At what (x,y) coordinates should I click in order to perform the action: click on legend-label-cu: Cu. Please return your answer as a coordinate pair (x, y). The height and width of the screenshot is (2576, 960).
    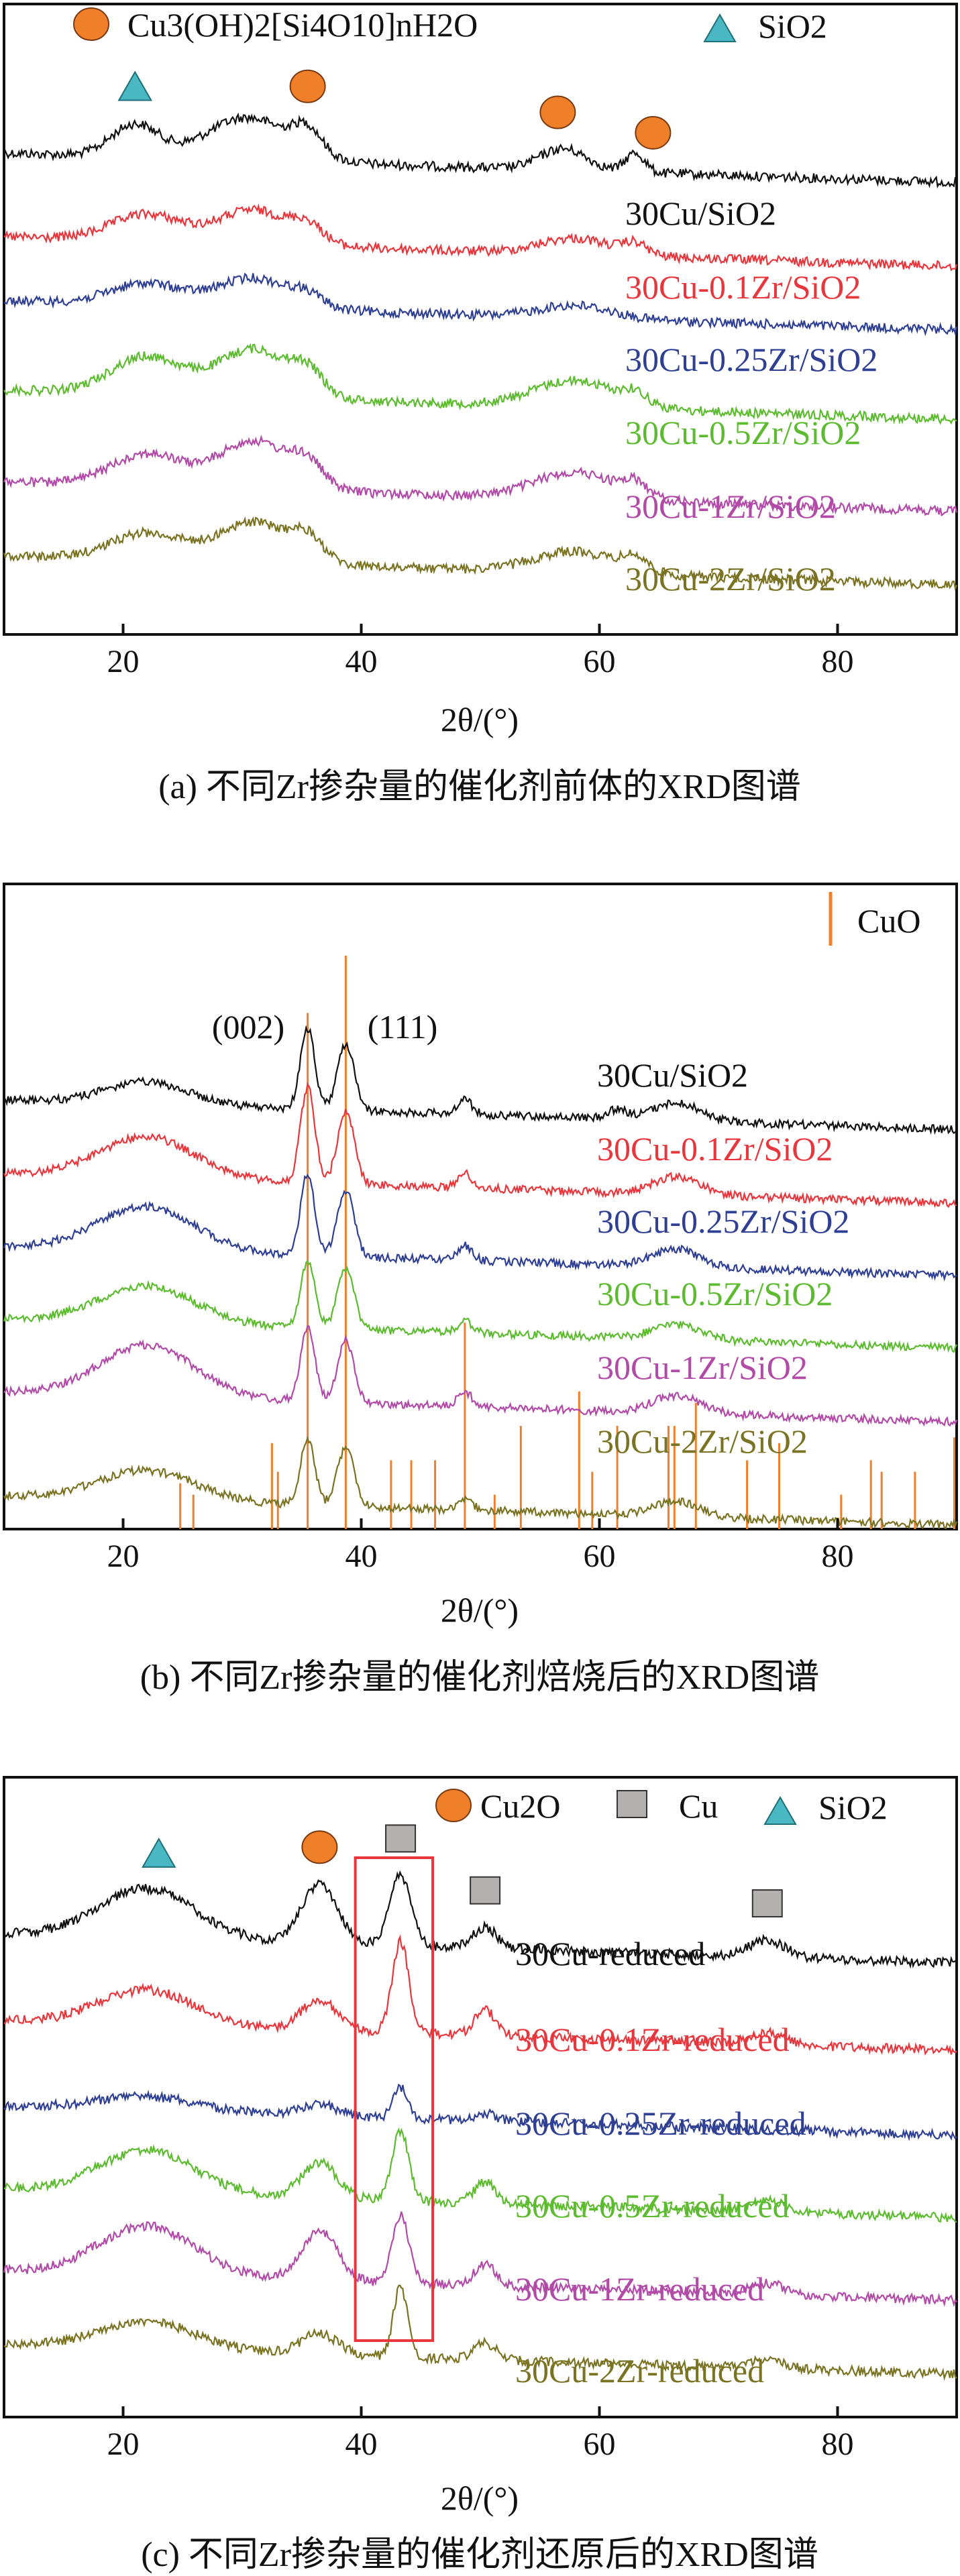
    Looking at the image, I should click on (699, 1806).